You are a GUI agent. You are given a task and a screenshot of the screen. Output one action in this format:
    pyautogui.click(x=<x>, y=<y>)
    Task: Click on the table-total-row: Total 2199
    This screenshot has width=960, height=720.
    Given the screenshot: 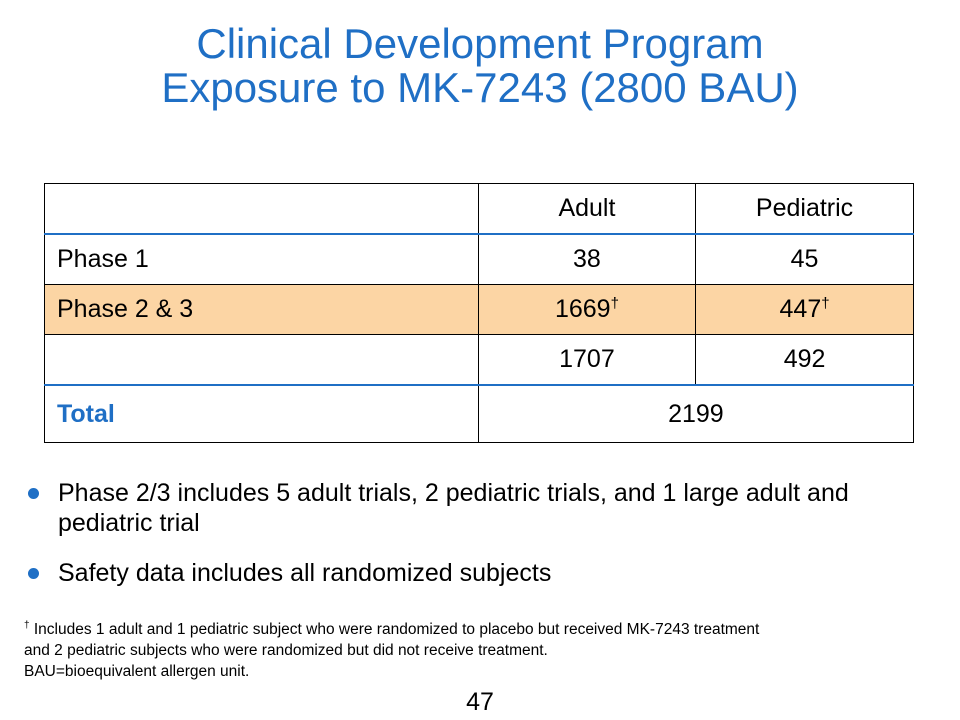 What is the action you would take?
    pyautogui.click(x=479, y=413)
    